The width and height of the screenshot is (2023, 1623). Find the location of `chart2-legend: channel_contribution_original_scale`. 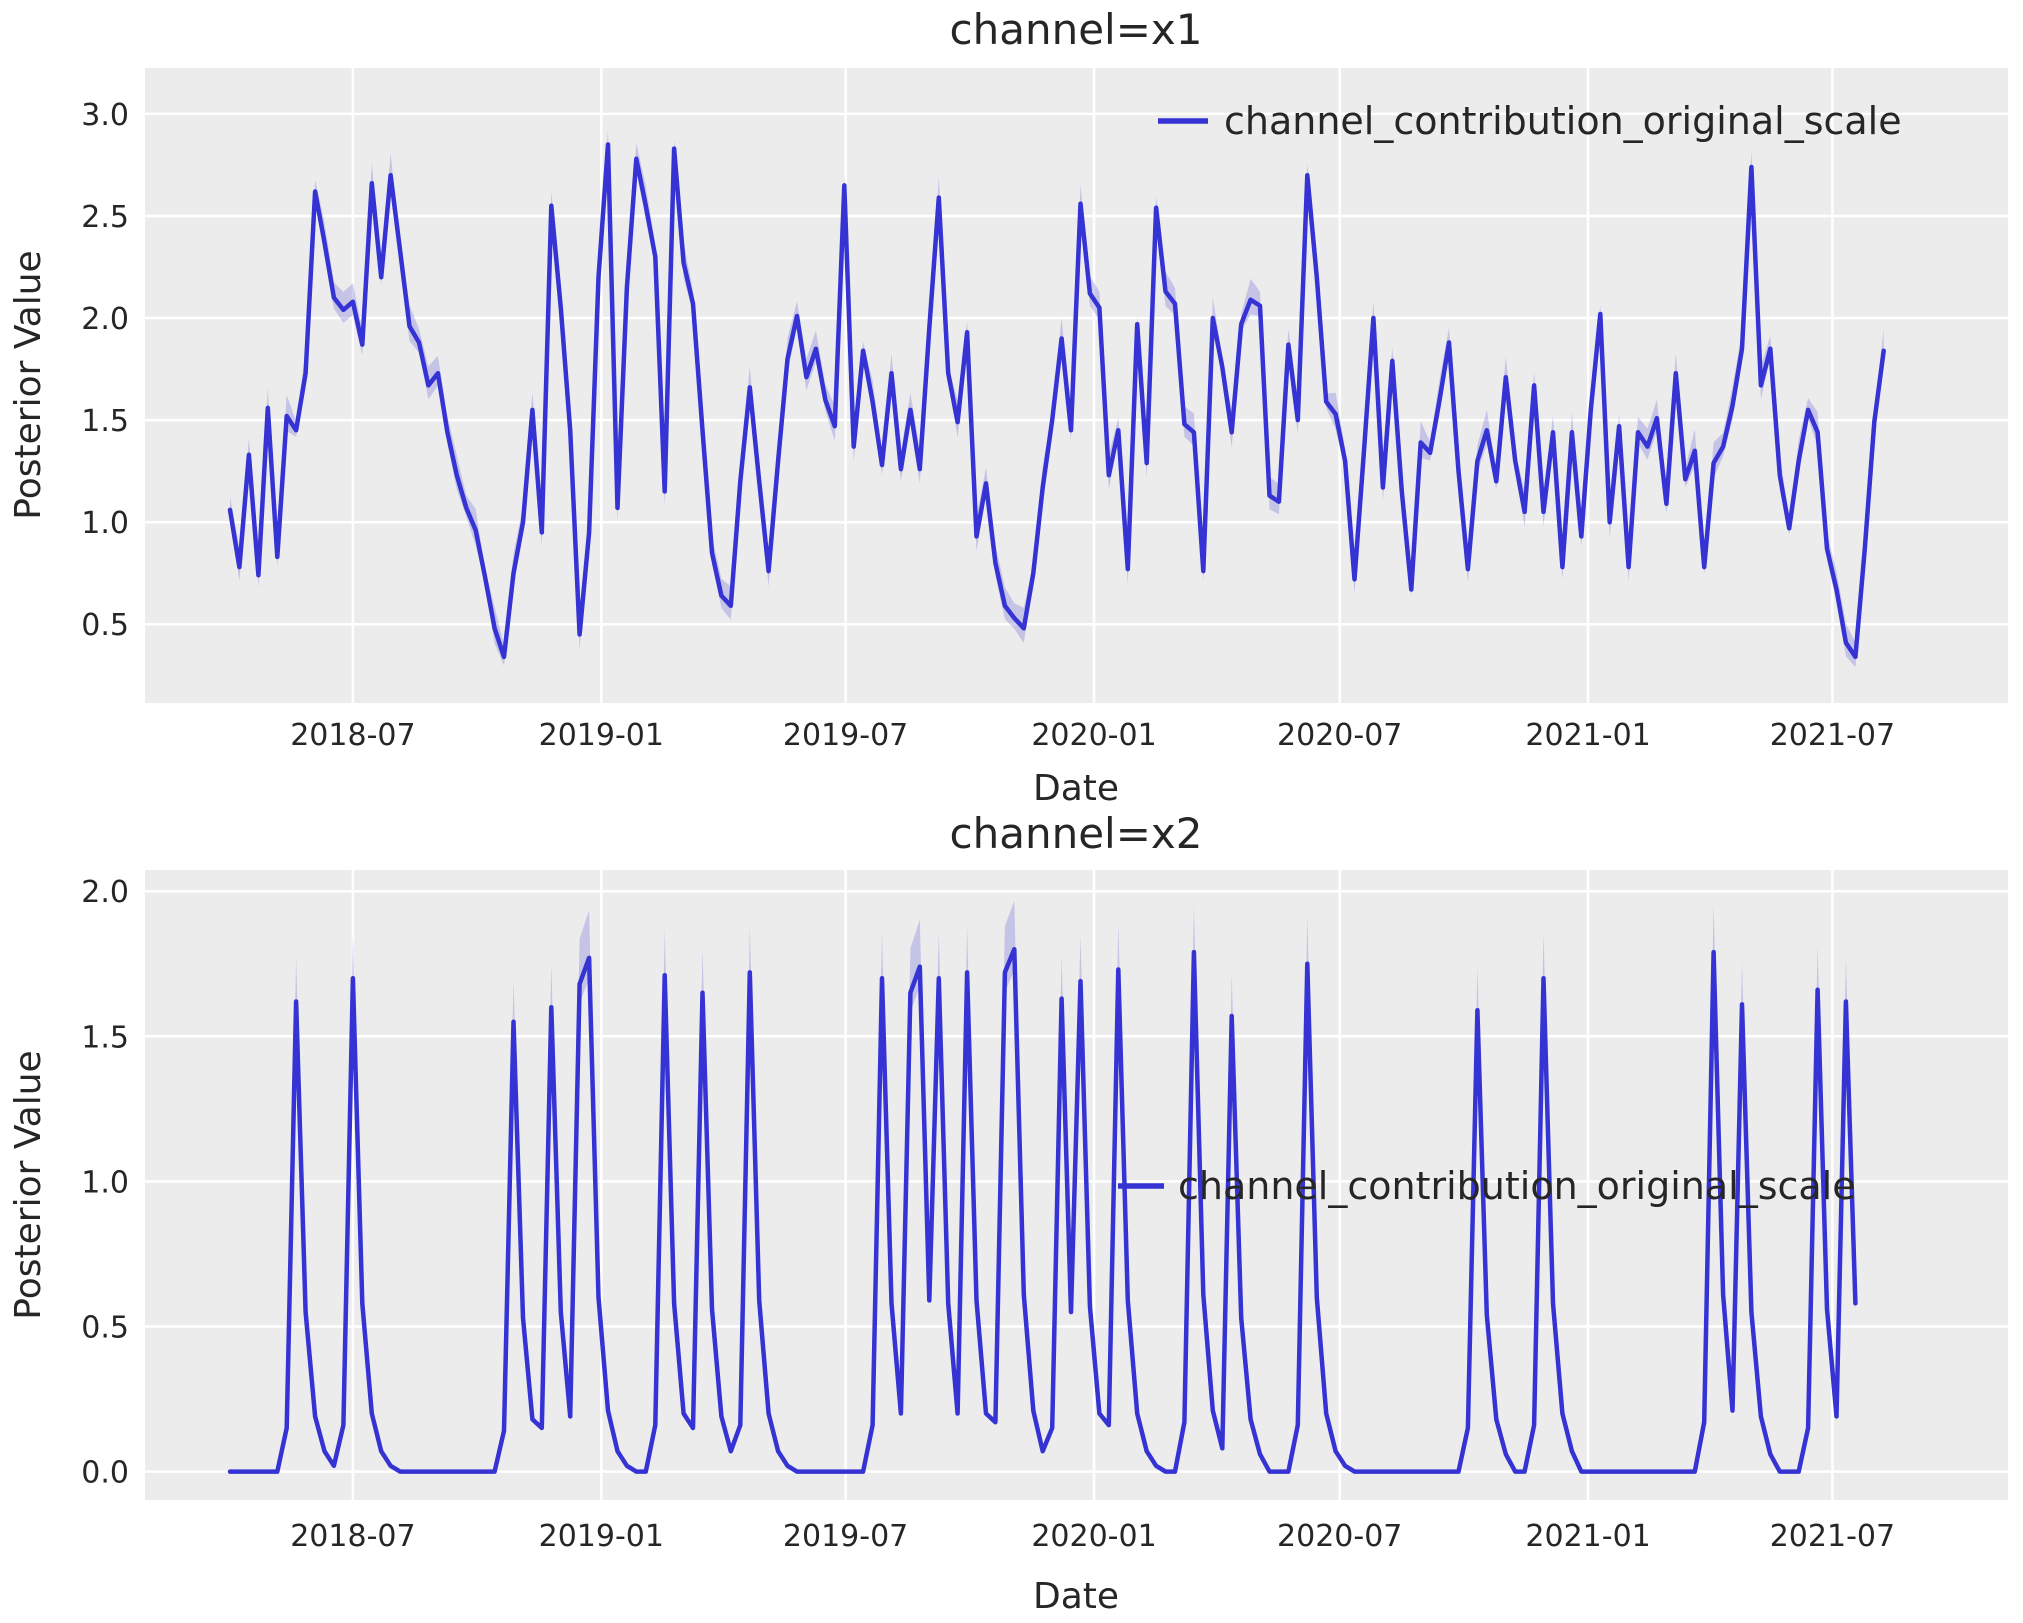

chart2-legend: channel_contribution_original_scale is located at coordinates (1487, 1186).